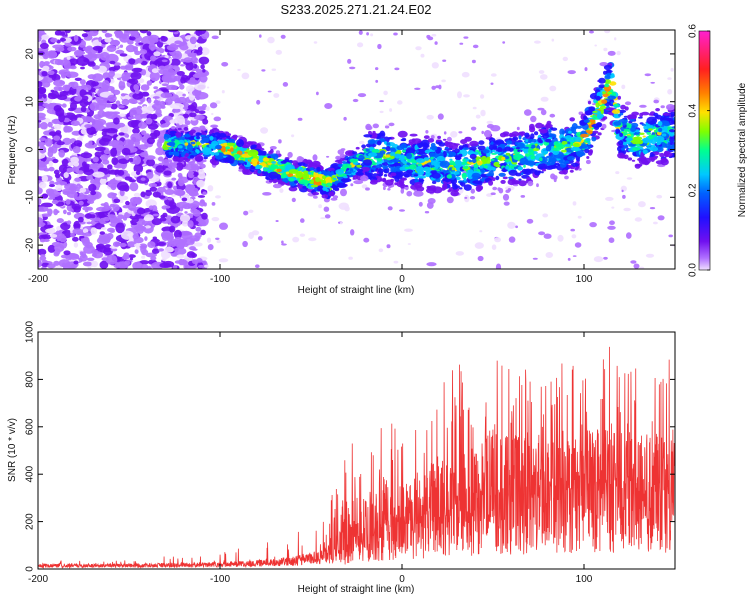 The image size is (750, 600). What do you see at coordinates (30, 426) in the screenshot?
I see `snr-y-tick-label: 600` at bounding box center [30, 426].